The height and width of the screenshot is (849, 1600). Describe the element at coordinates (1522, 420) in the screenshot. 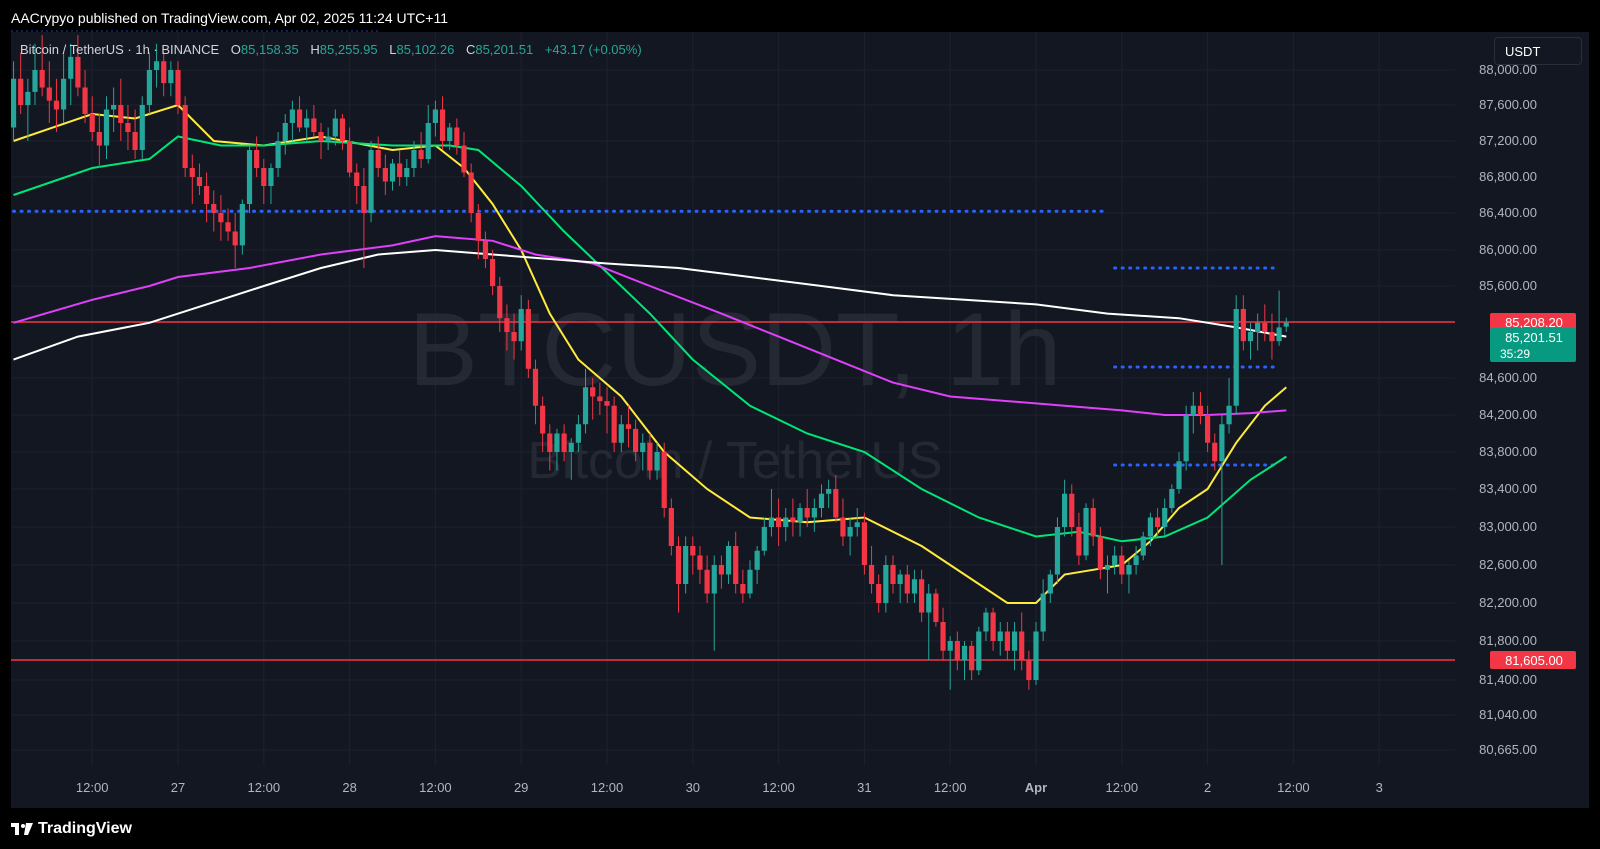

I see `price-axis` at that location.